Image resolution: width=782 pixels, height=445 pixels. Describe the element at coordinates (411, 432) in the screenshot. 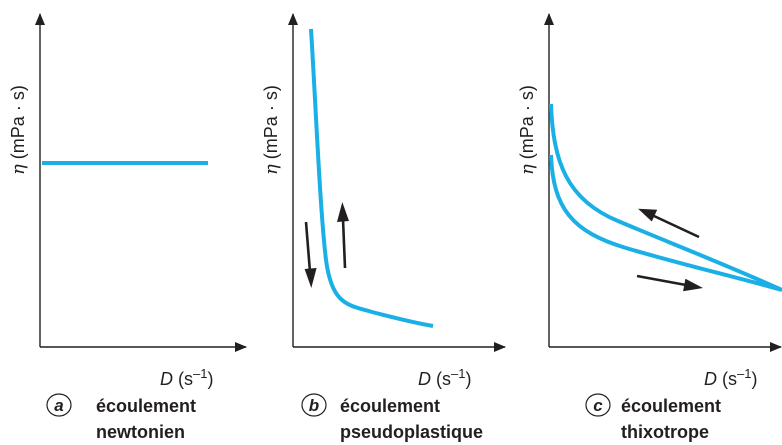

I see `panel-b-subtitle: pseudoplastique` at that location.